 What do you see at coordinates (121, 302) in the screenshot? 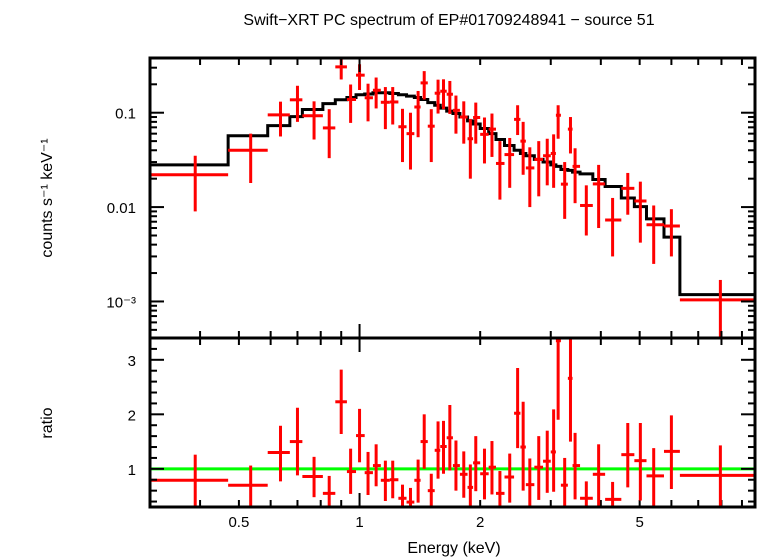
I see `y-tick-label: 10⁻³` at bounding box center [121, 302].